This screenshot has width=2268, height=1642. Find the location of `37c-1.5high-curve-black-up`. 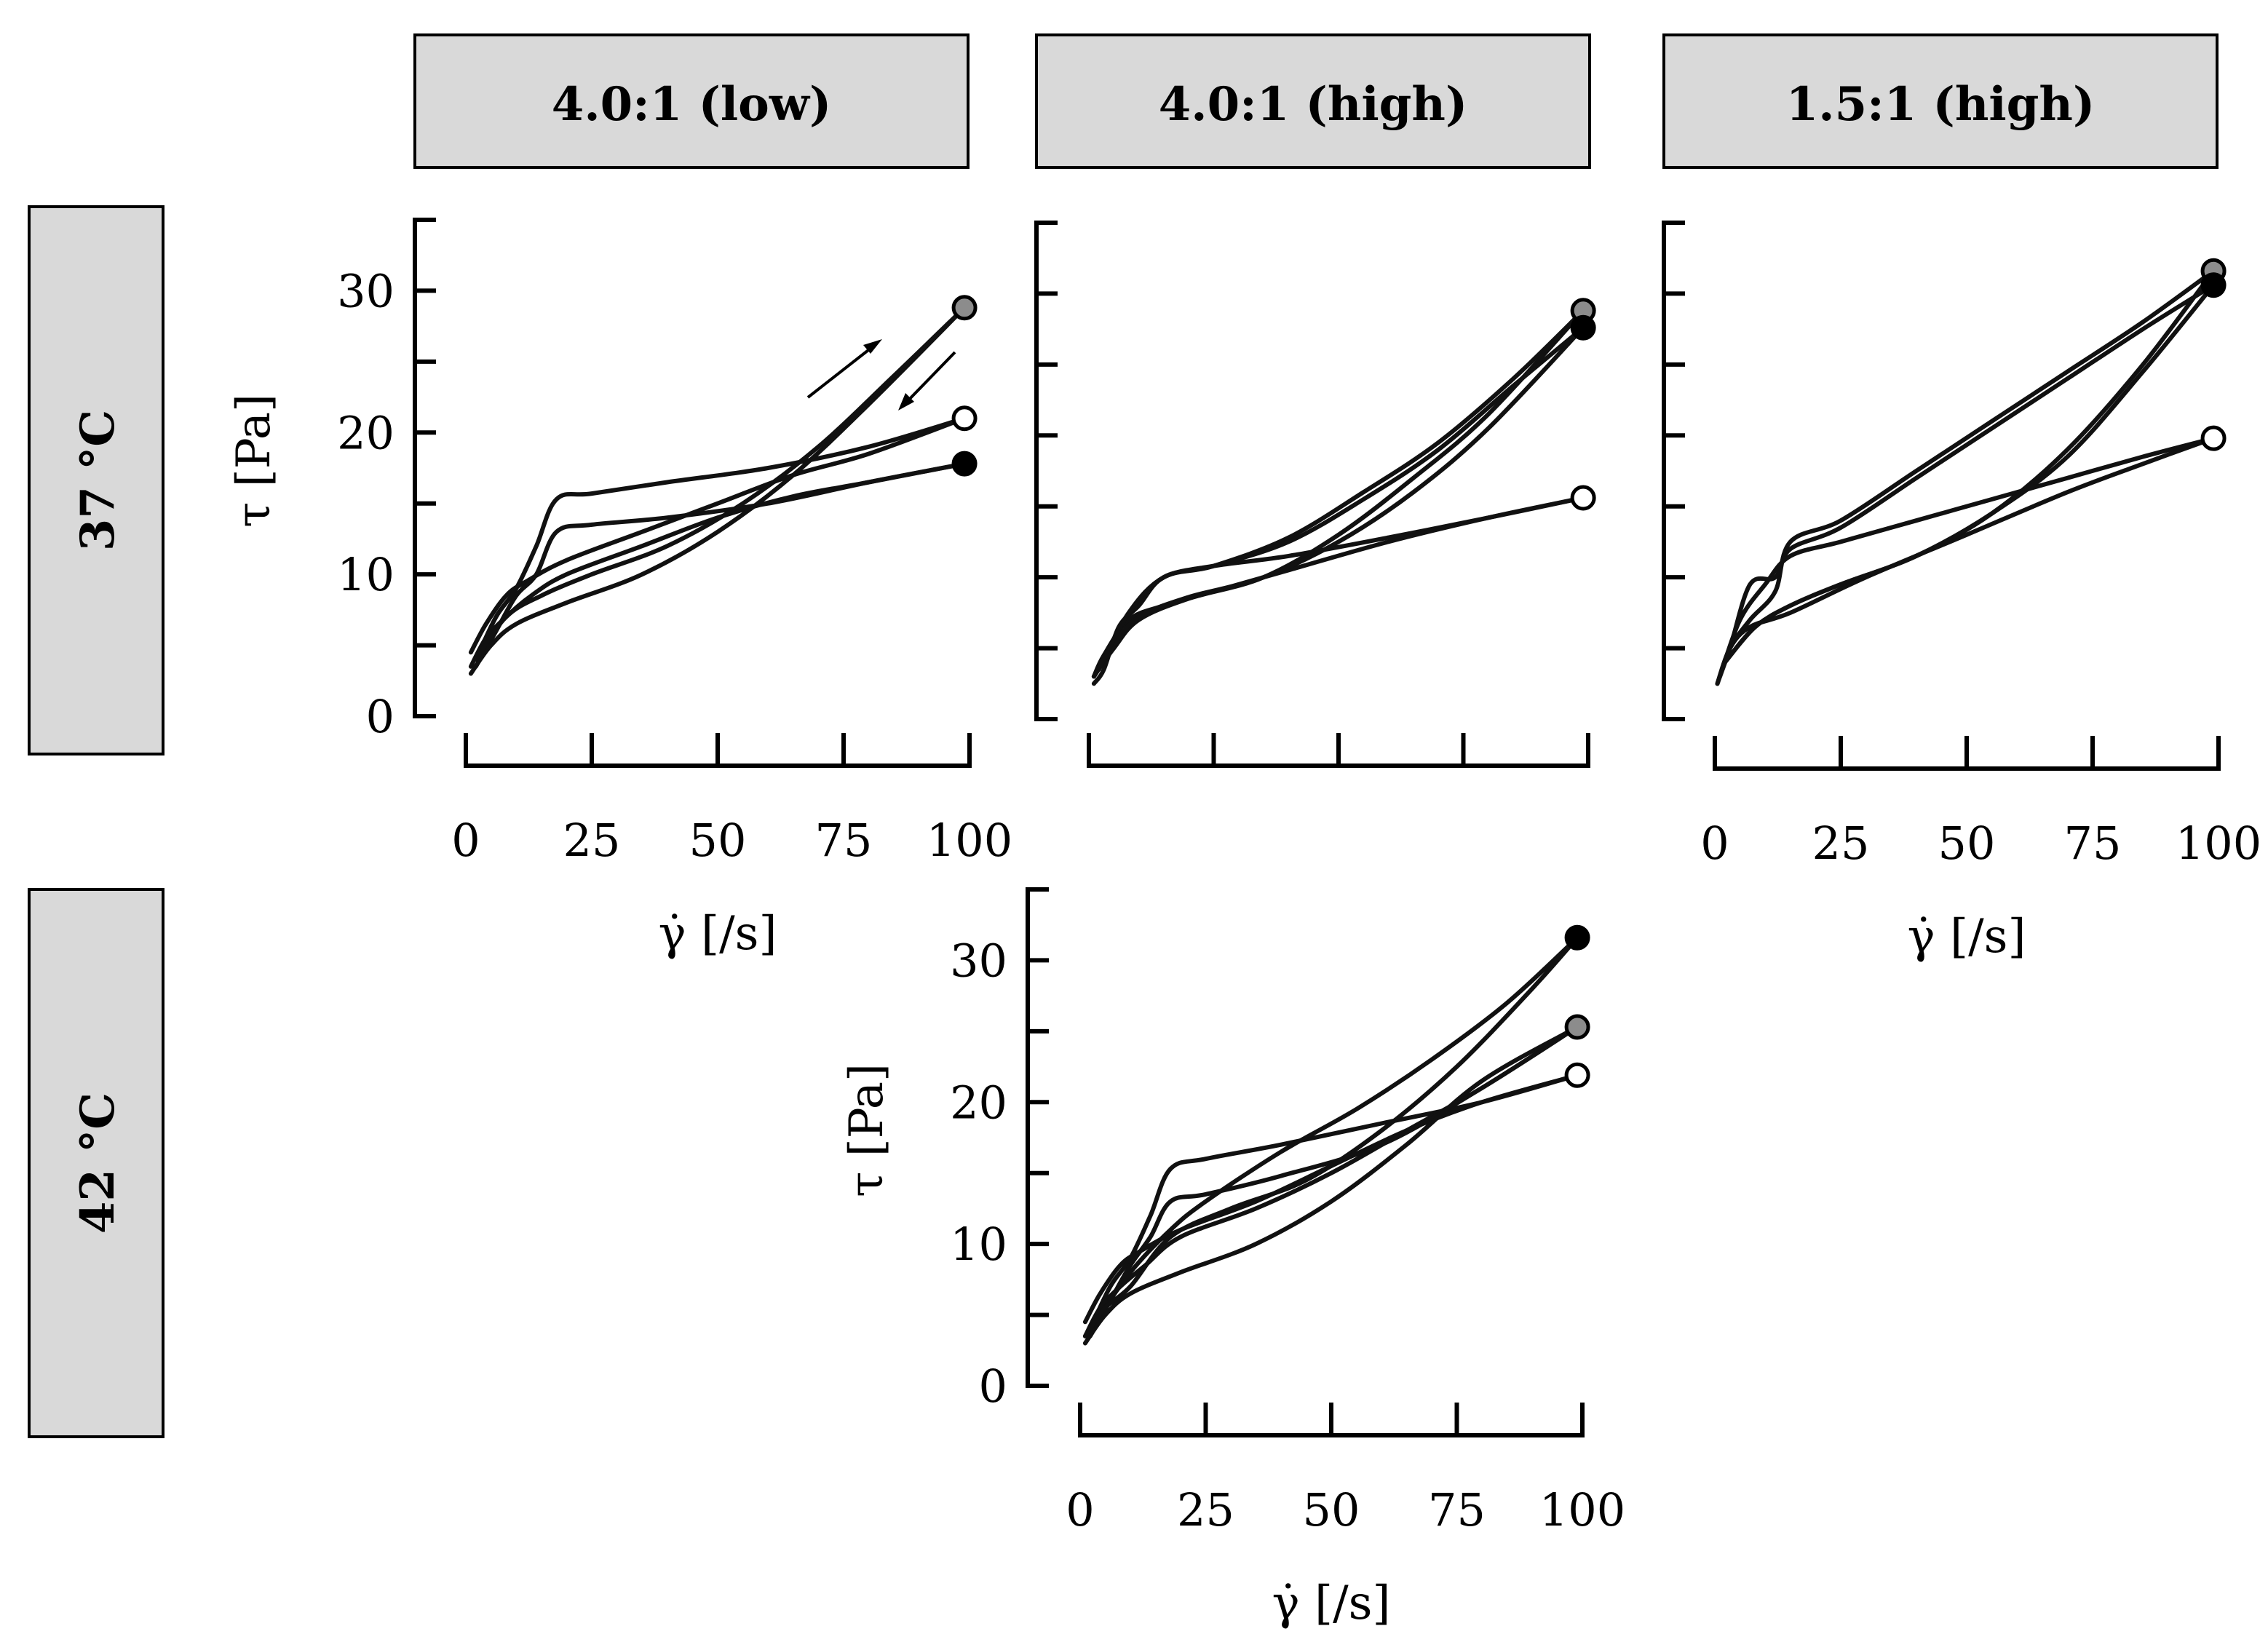

37c-1.5high-curve-black-up is located at coordinates (1965, 484).